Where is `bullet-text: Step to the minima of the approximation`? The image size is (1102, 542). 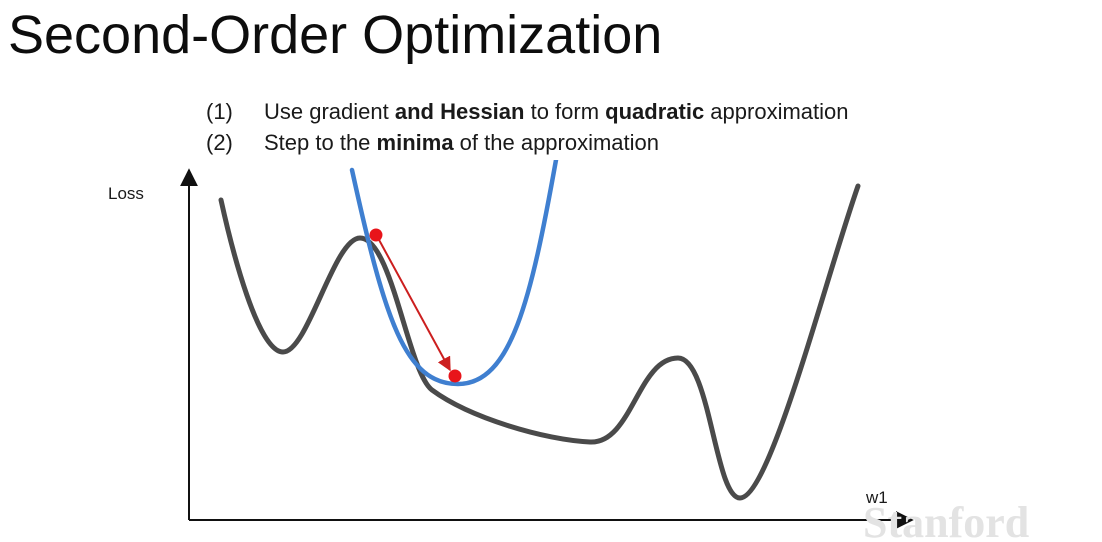
bullet-text: Step to the minima of the approximation is located at coordinates (461, 142).